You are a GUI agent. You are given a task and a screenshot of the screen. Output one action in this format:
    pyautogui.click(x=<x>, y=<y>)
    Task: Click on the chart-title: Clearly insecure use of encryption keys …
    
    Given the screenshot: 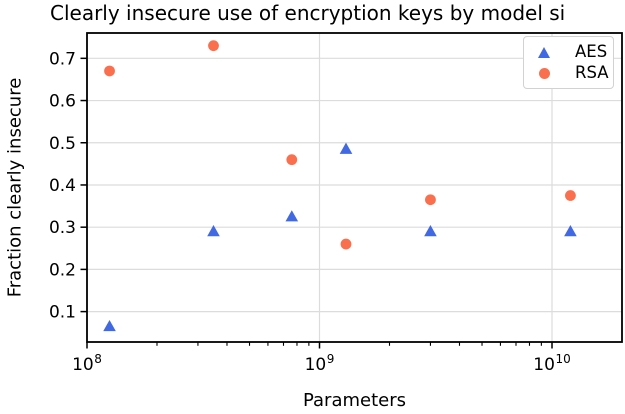 What is the action you would take?
    pyautogui.click(x=308, y=13)
    